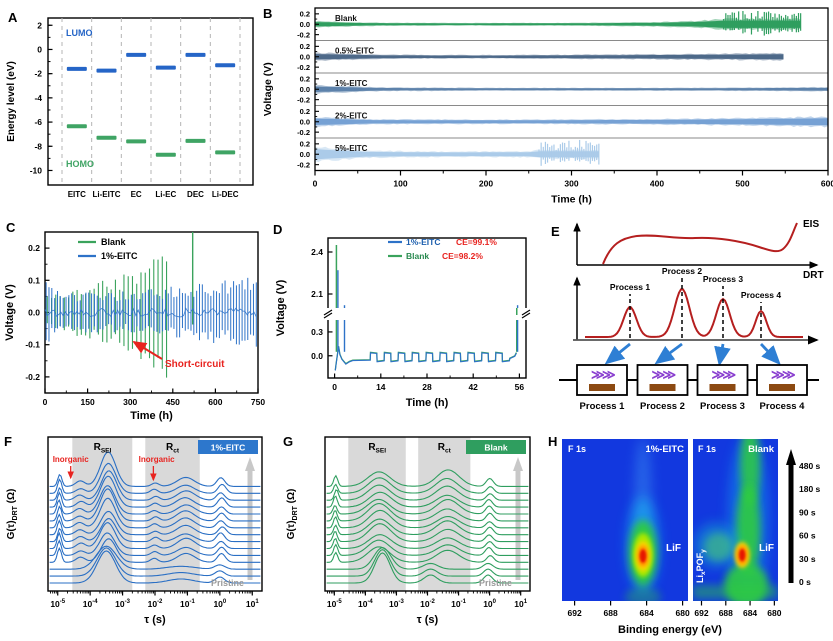  Describe the element at coordinates (317, 252) in the screenshot. I see `d-ytick: 2.4` at that location.